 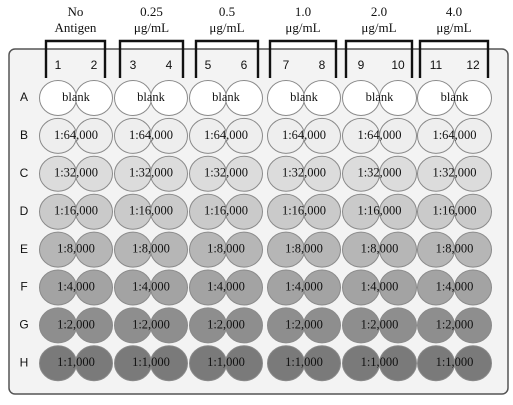 What do you see at coordinates (398, 65) in the screenshot?
I see `column-number: 10` at bounding box center [398, 65].